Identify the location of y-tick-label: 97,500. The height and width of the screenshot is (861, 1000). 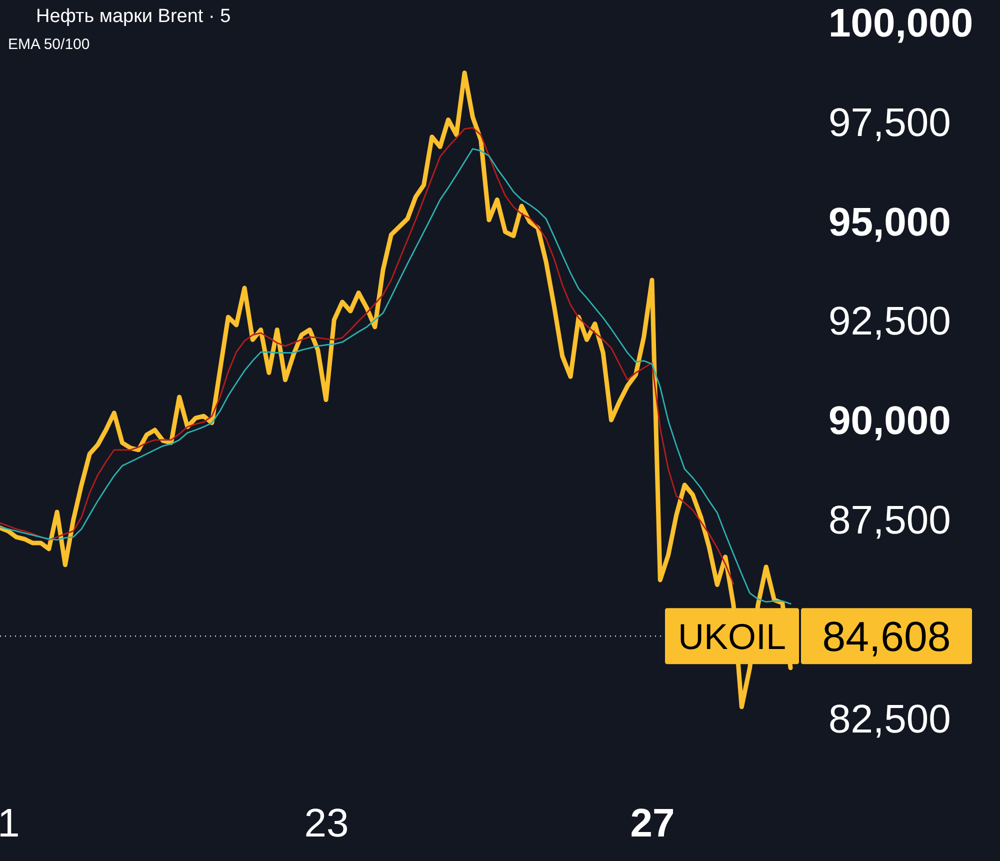
(889, 122).